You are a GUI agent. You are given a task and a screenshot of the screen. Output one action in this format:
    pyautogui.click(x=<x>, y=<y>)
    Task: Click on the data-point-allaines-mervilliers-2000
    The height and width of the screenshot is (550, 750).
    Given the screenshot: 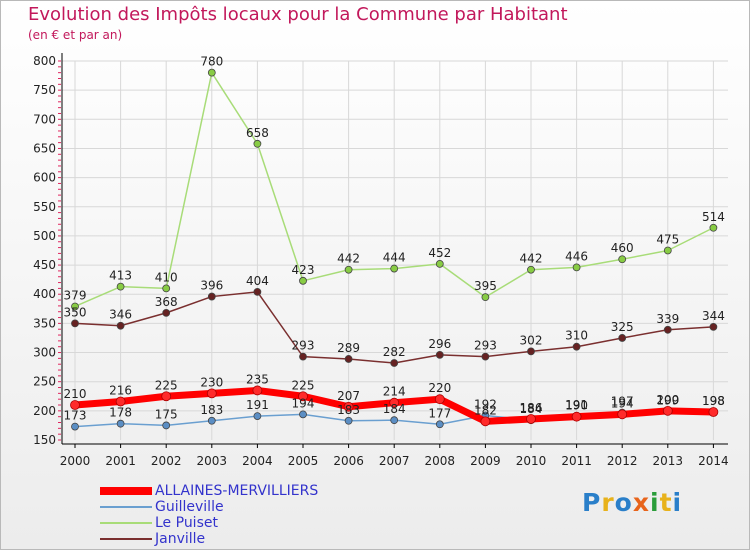 What is the action you would take?
    pyautogui.click(x=75, y=405)
    